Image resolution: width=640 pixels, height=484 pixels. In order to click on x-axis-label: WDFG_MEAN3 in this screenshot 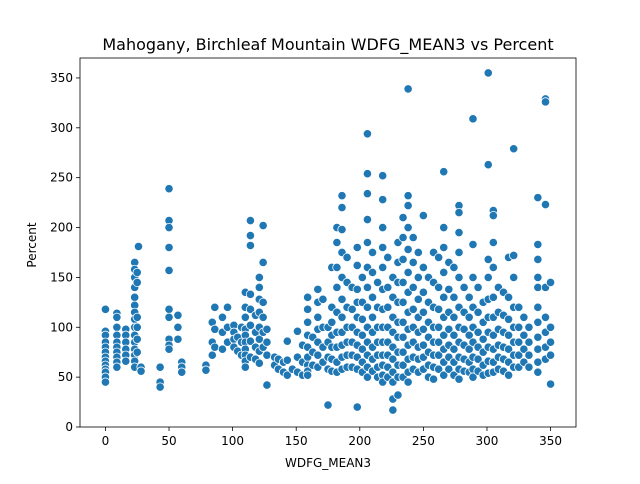, I will do `click(328, 463)`.